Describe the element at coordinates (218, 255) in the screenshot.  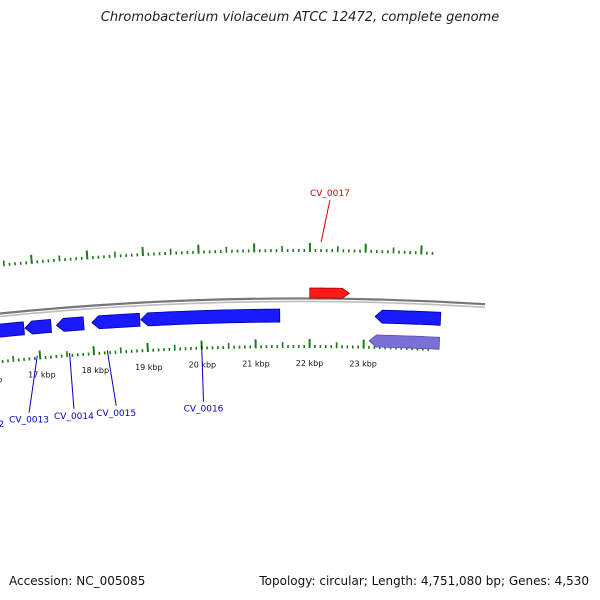
I see `outer-tick-ring` at that location.